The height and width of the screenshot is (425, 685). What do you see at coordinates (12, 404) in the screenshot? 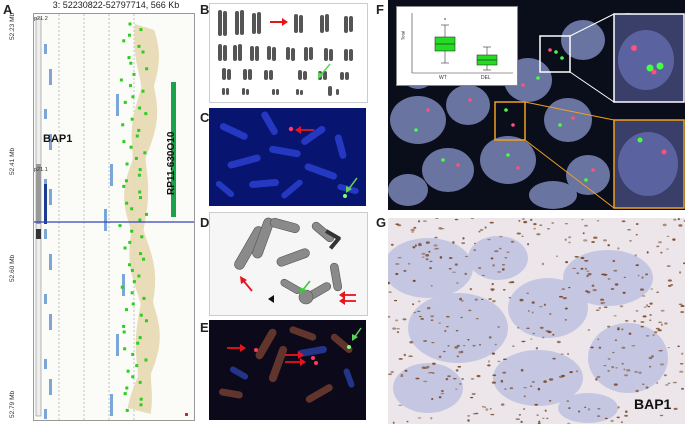
I see `mb-label-4: 52.79 Mb` at bounding box center [12, 404].